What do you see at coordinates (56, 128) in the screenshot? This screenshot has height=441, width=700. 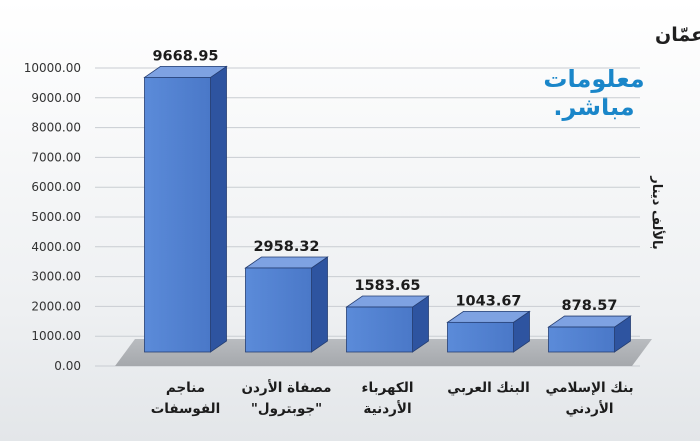 I see `y-tick-label: 8000.00` at bounding box center [56, 128].